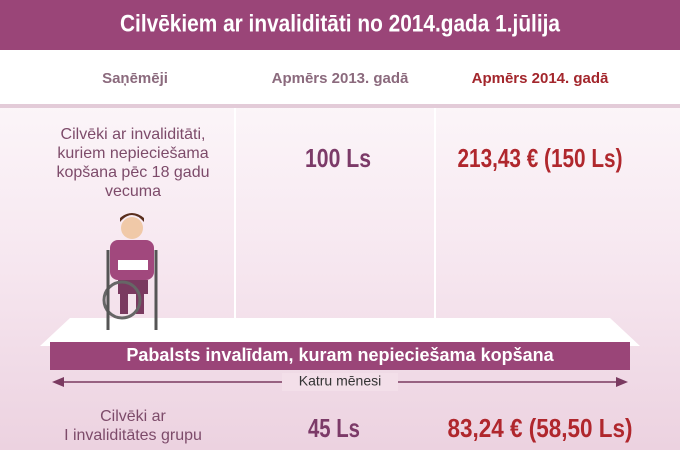 This screenshot has height=450, width=680. I want to click on column-header: Apmērs 2013. gadā, so click(340, 78).